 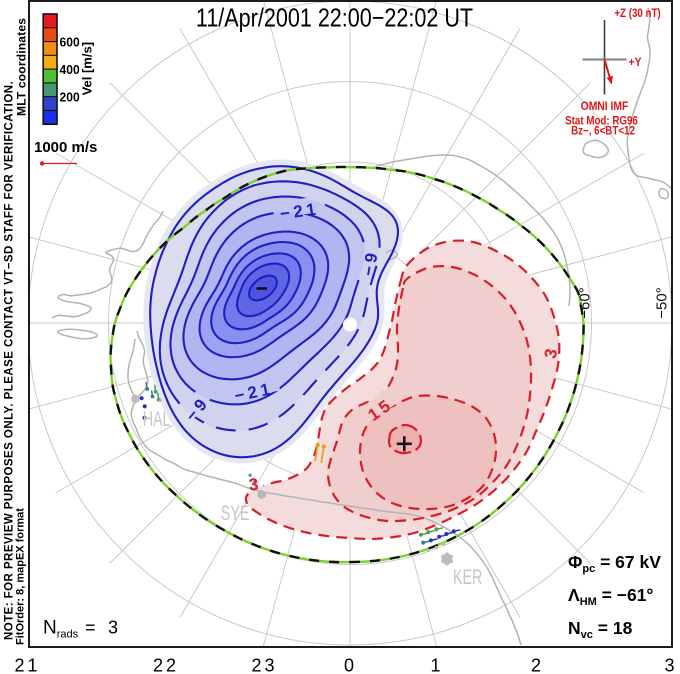 What do you see at coordinates (600, 629) in the screenshot?
I see `svg-text: Nvc = 18` at bounding box center [600, 629].